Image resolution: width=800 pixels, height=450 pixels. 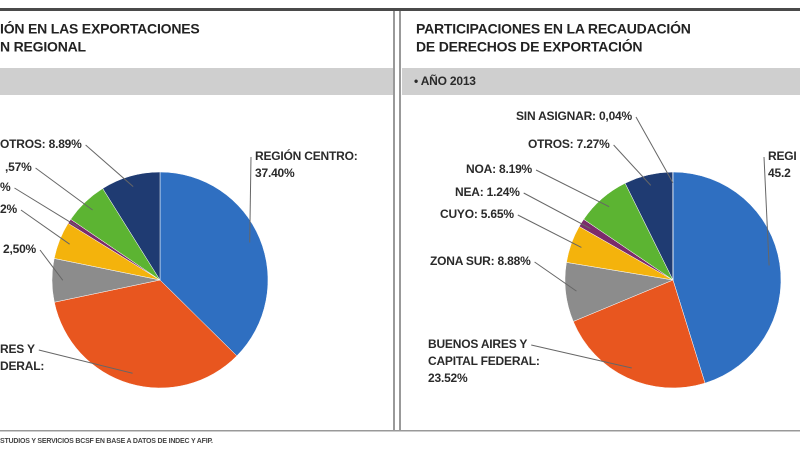 What do you see at coordinates (275, 173) in the screenshot?
I see `slice-label: 37.40%` at bounding box center [275, 173].